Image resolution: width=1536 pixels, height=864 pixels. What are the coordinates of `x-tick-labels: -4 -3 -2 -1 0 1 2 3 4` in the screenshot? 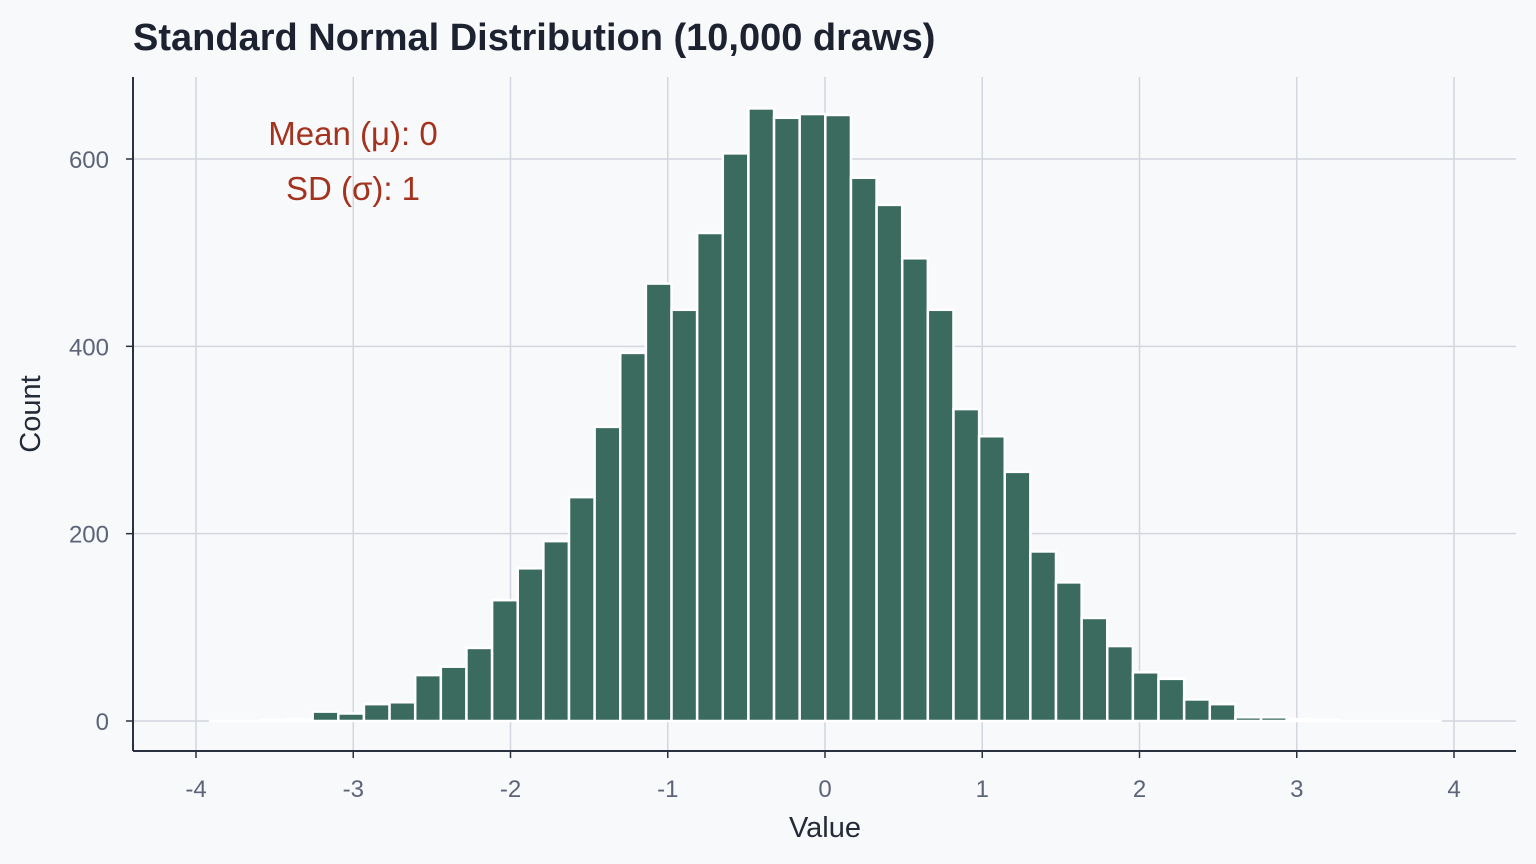 It's located at (823, 777).